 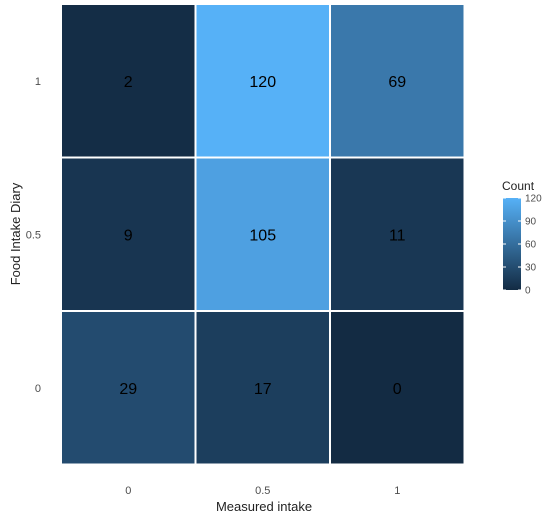 I want to click on cell-value-label: 105, so click(x=262, y=235).